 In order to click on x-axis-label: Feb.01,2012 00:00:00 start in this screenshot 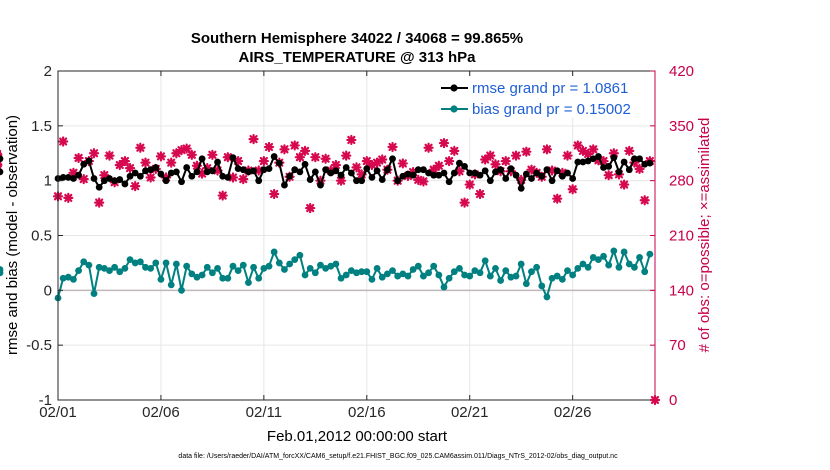, I will do `click(357, 436)`.